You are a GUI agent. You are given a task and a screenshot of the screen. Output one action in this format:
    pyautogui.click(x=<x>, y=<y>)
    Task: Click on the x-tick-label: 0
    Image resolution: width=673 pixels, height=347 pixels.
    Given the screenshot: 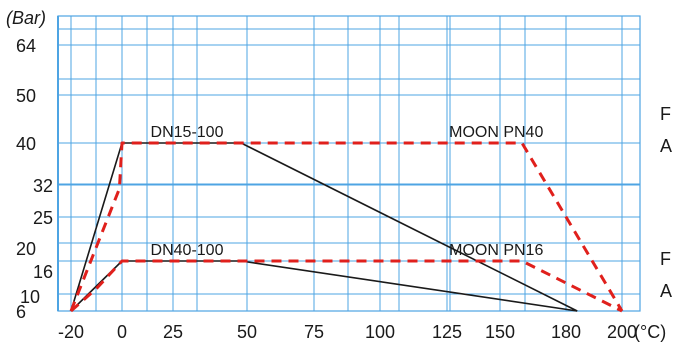 What is the action you would take?
    pyautogui.click(x=122, y=332)
    